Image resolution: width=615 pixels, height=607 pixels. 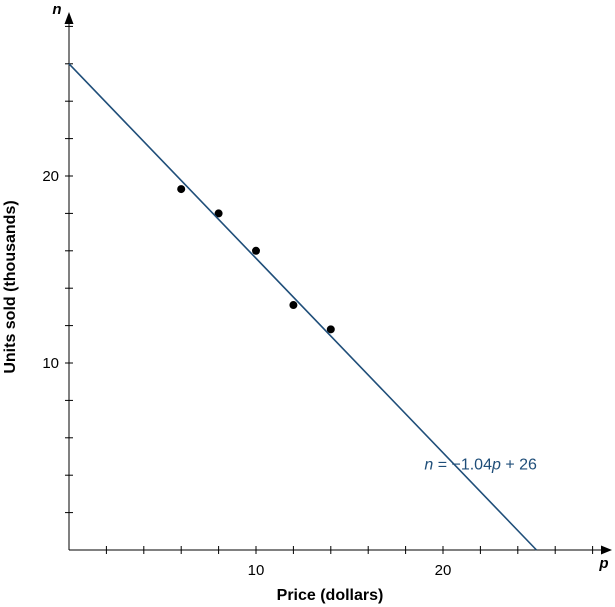 I want to click on y-tick-label: 20, so click(x=50, y=176).